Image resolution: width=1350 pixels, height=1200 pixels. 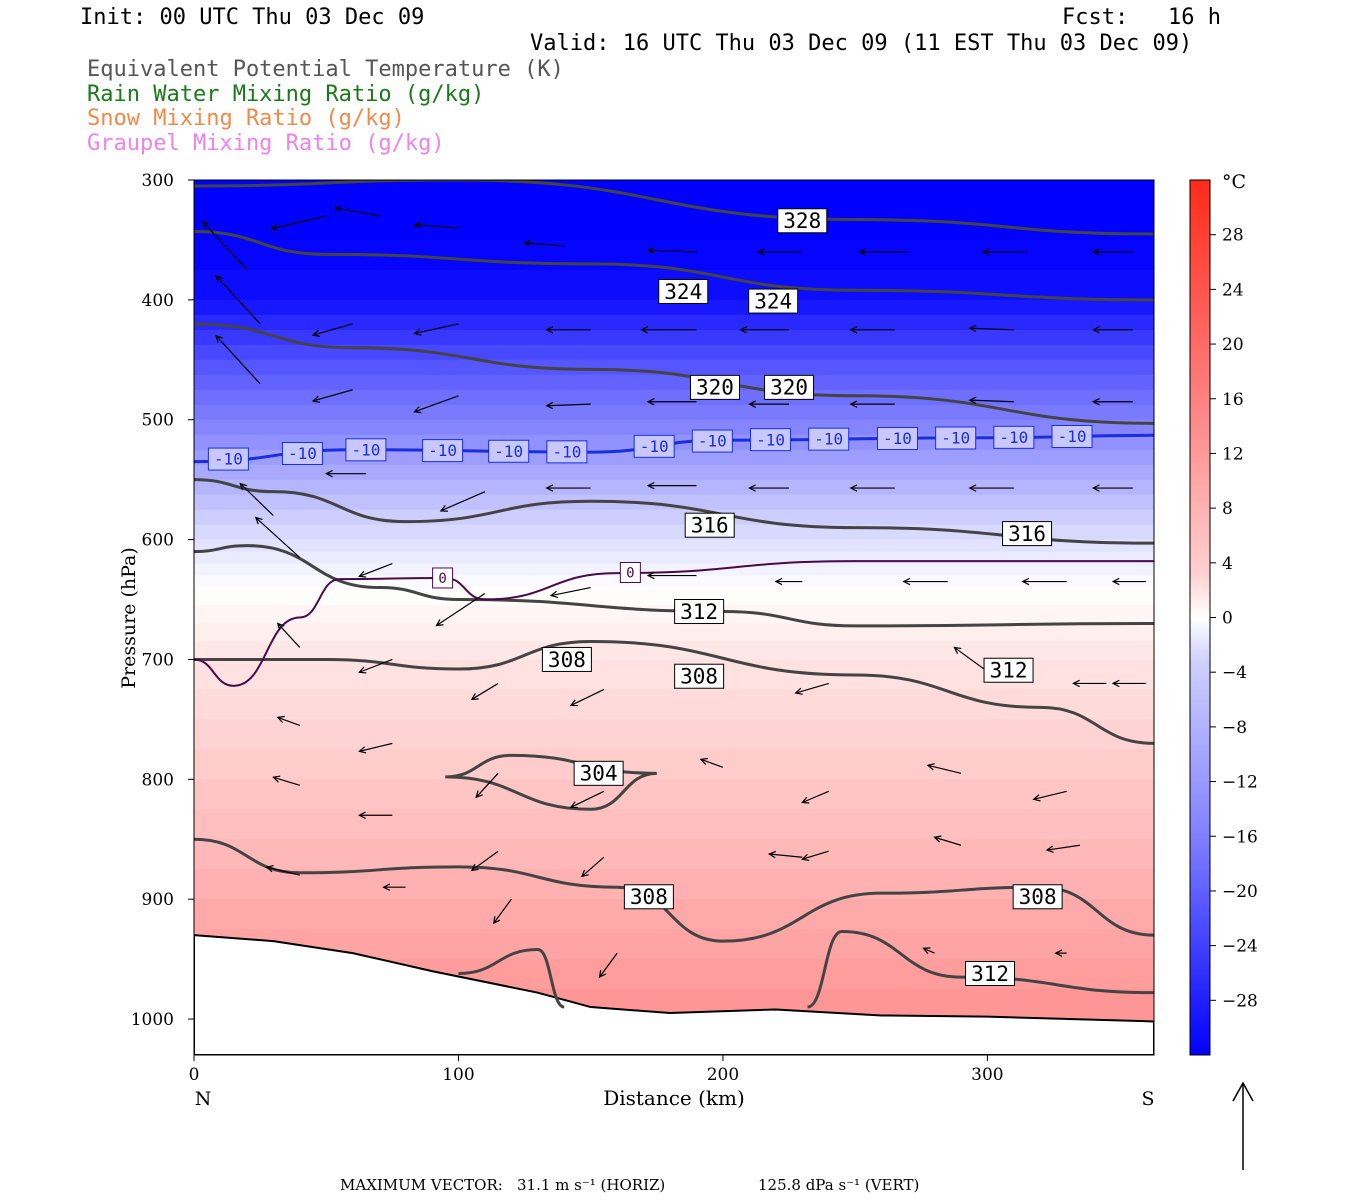 I want to click on colorbar-tick-label: −24, so click(x=1240, y=947).